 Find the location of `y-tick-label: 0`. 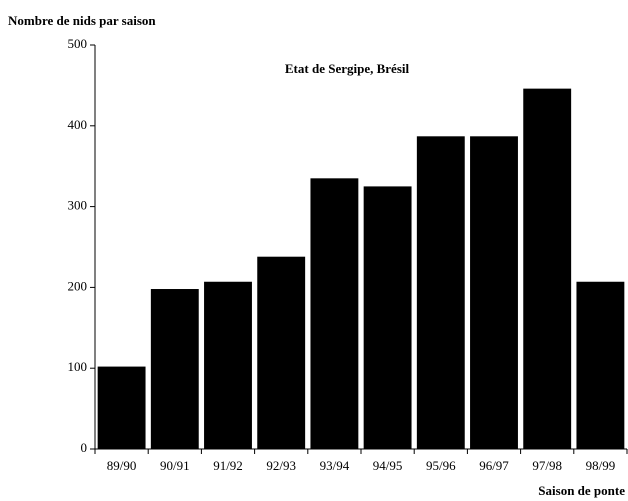

y-tick-label: 0 is located at coordinates (84, 447).